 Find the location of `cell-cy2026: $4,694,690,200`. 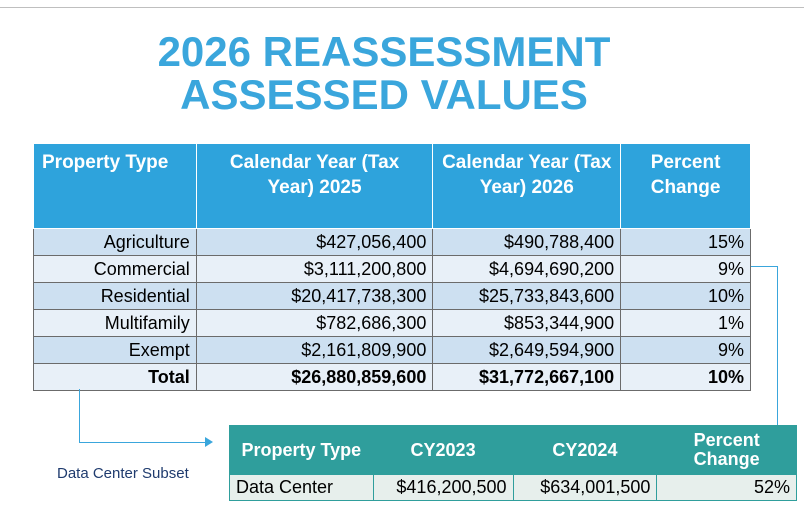

cell-cy2026: $4,694,690,200 is located at coordinates (527, 269).